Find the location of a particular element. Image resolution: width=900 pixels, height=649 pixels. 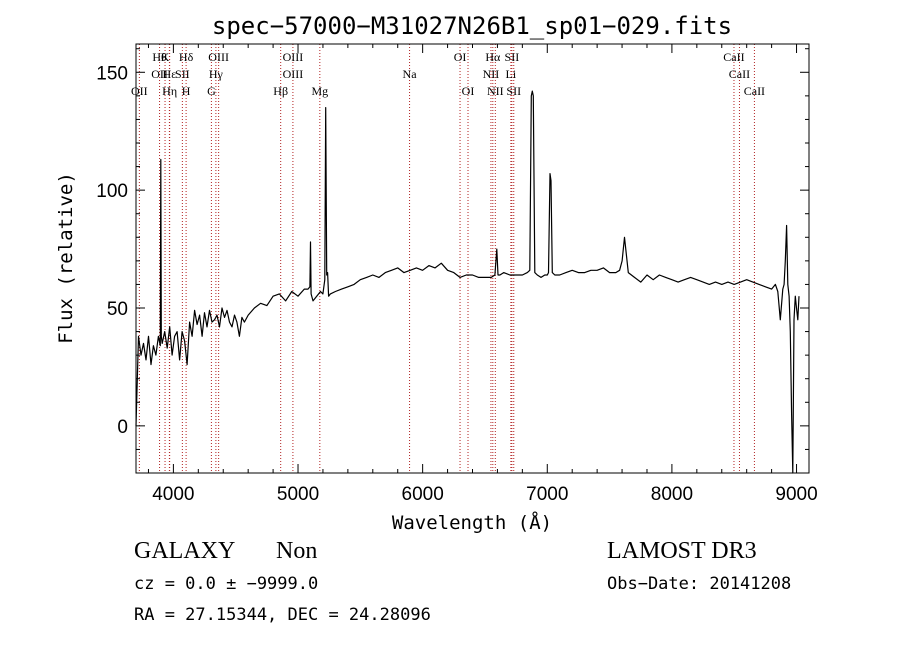

y-tick-label: 150 is located at coordinates (112, 73).